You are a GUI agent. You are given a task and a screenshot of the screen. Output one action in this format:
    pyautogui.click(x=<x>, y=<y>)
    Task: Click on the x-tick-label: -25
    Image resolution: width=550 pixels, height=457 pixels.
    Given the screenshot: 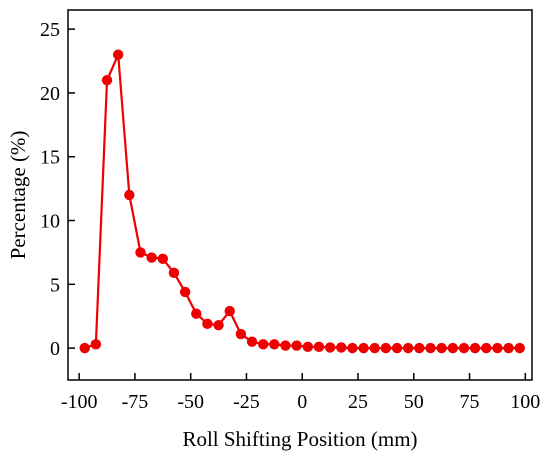 What is the action you would take?
    pyautogui.click(x=246, y=402)
    